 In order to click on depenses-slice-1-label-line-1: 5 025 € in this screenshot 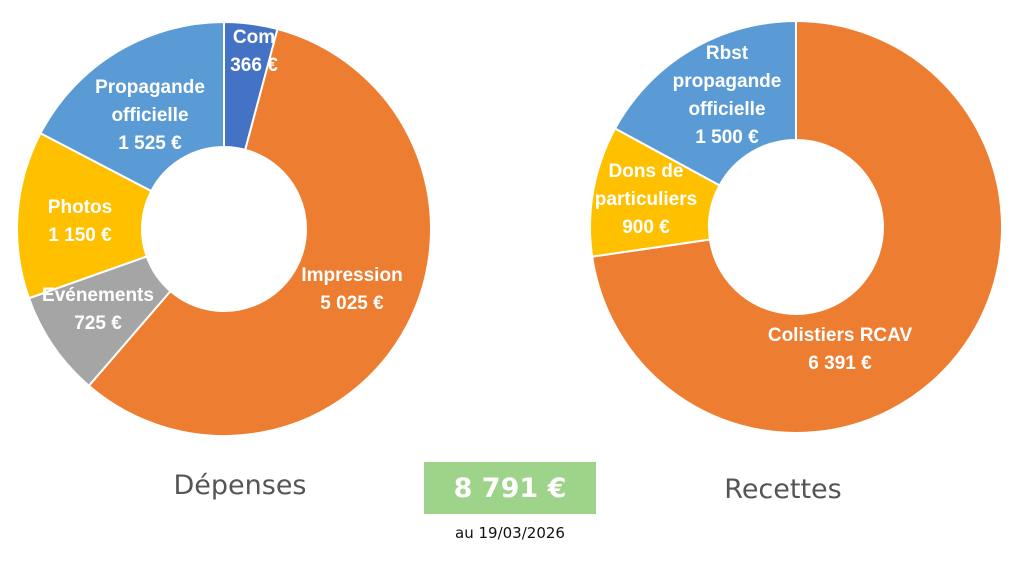, I will do `click(352, 303)`.